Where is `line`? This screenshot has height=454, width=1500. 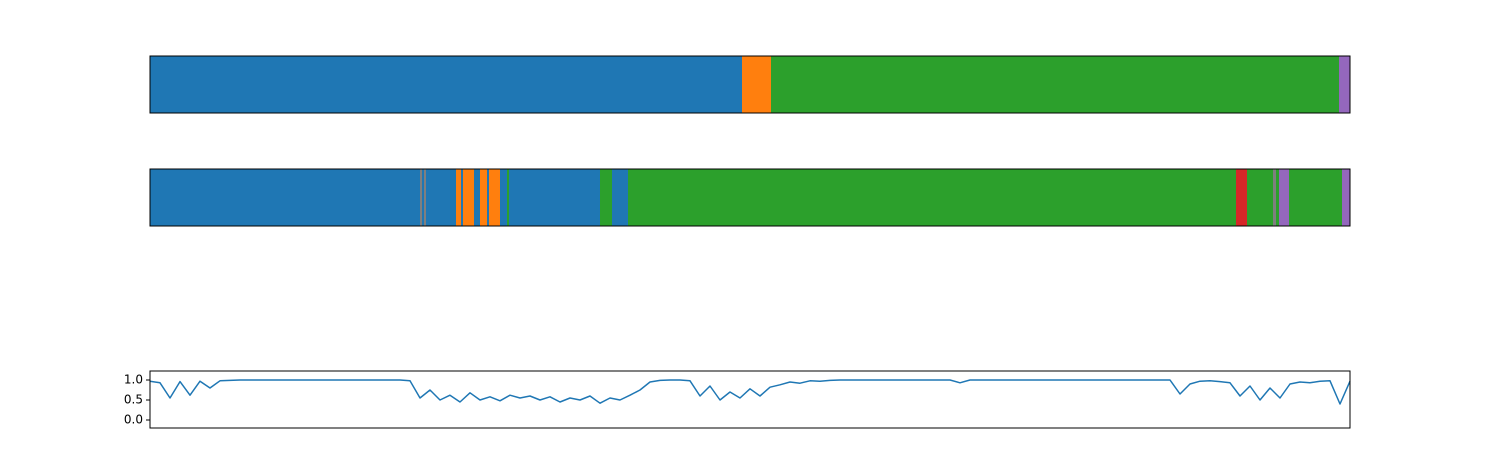
line is located at coordinates (750, 392).